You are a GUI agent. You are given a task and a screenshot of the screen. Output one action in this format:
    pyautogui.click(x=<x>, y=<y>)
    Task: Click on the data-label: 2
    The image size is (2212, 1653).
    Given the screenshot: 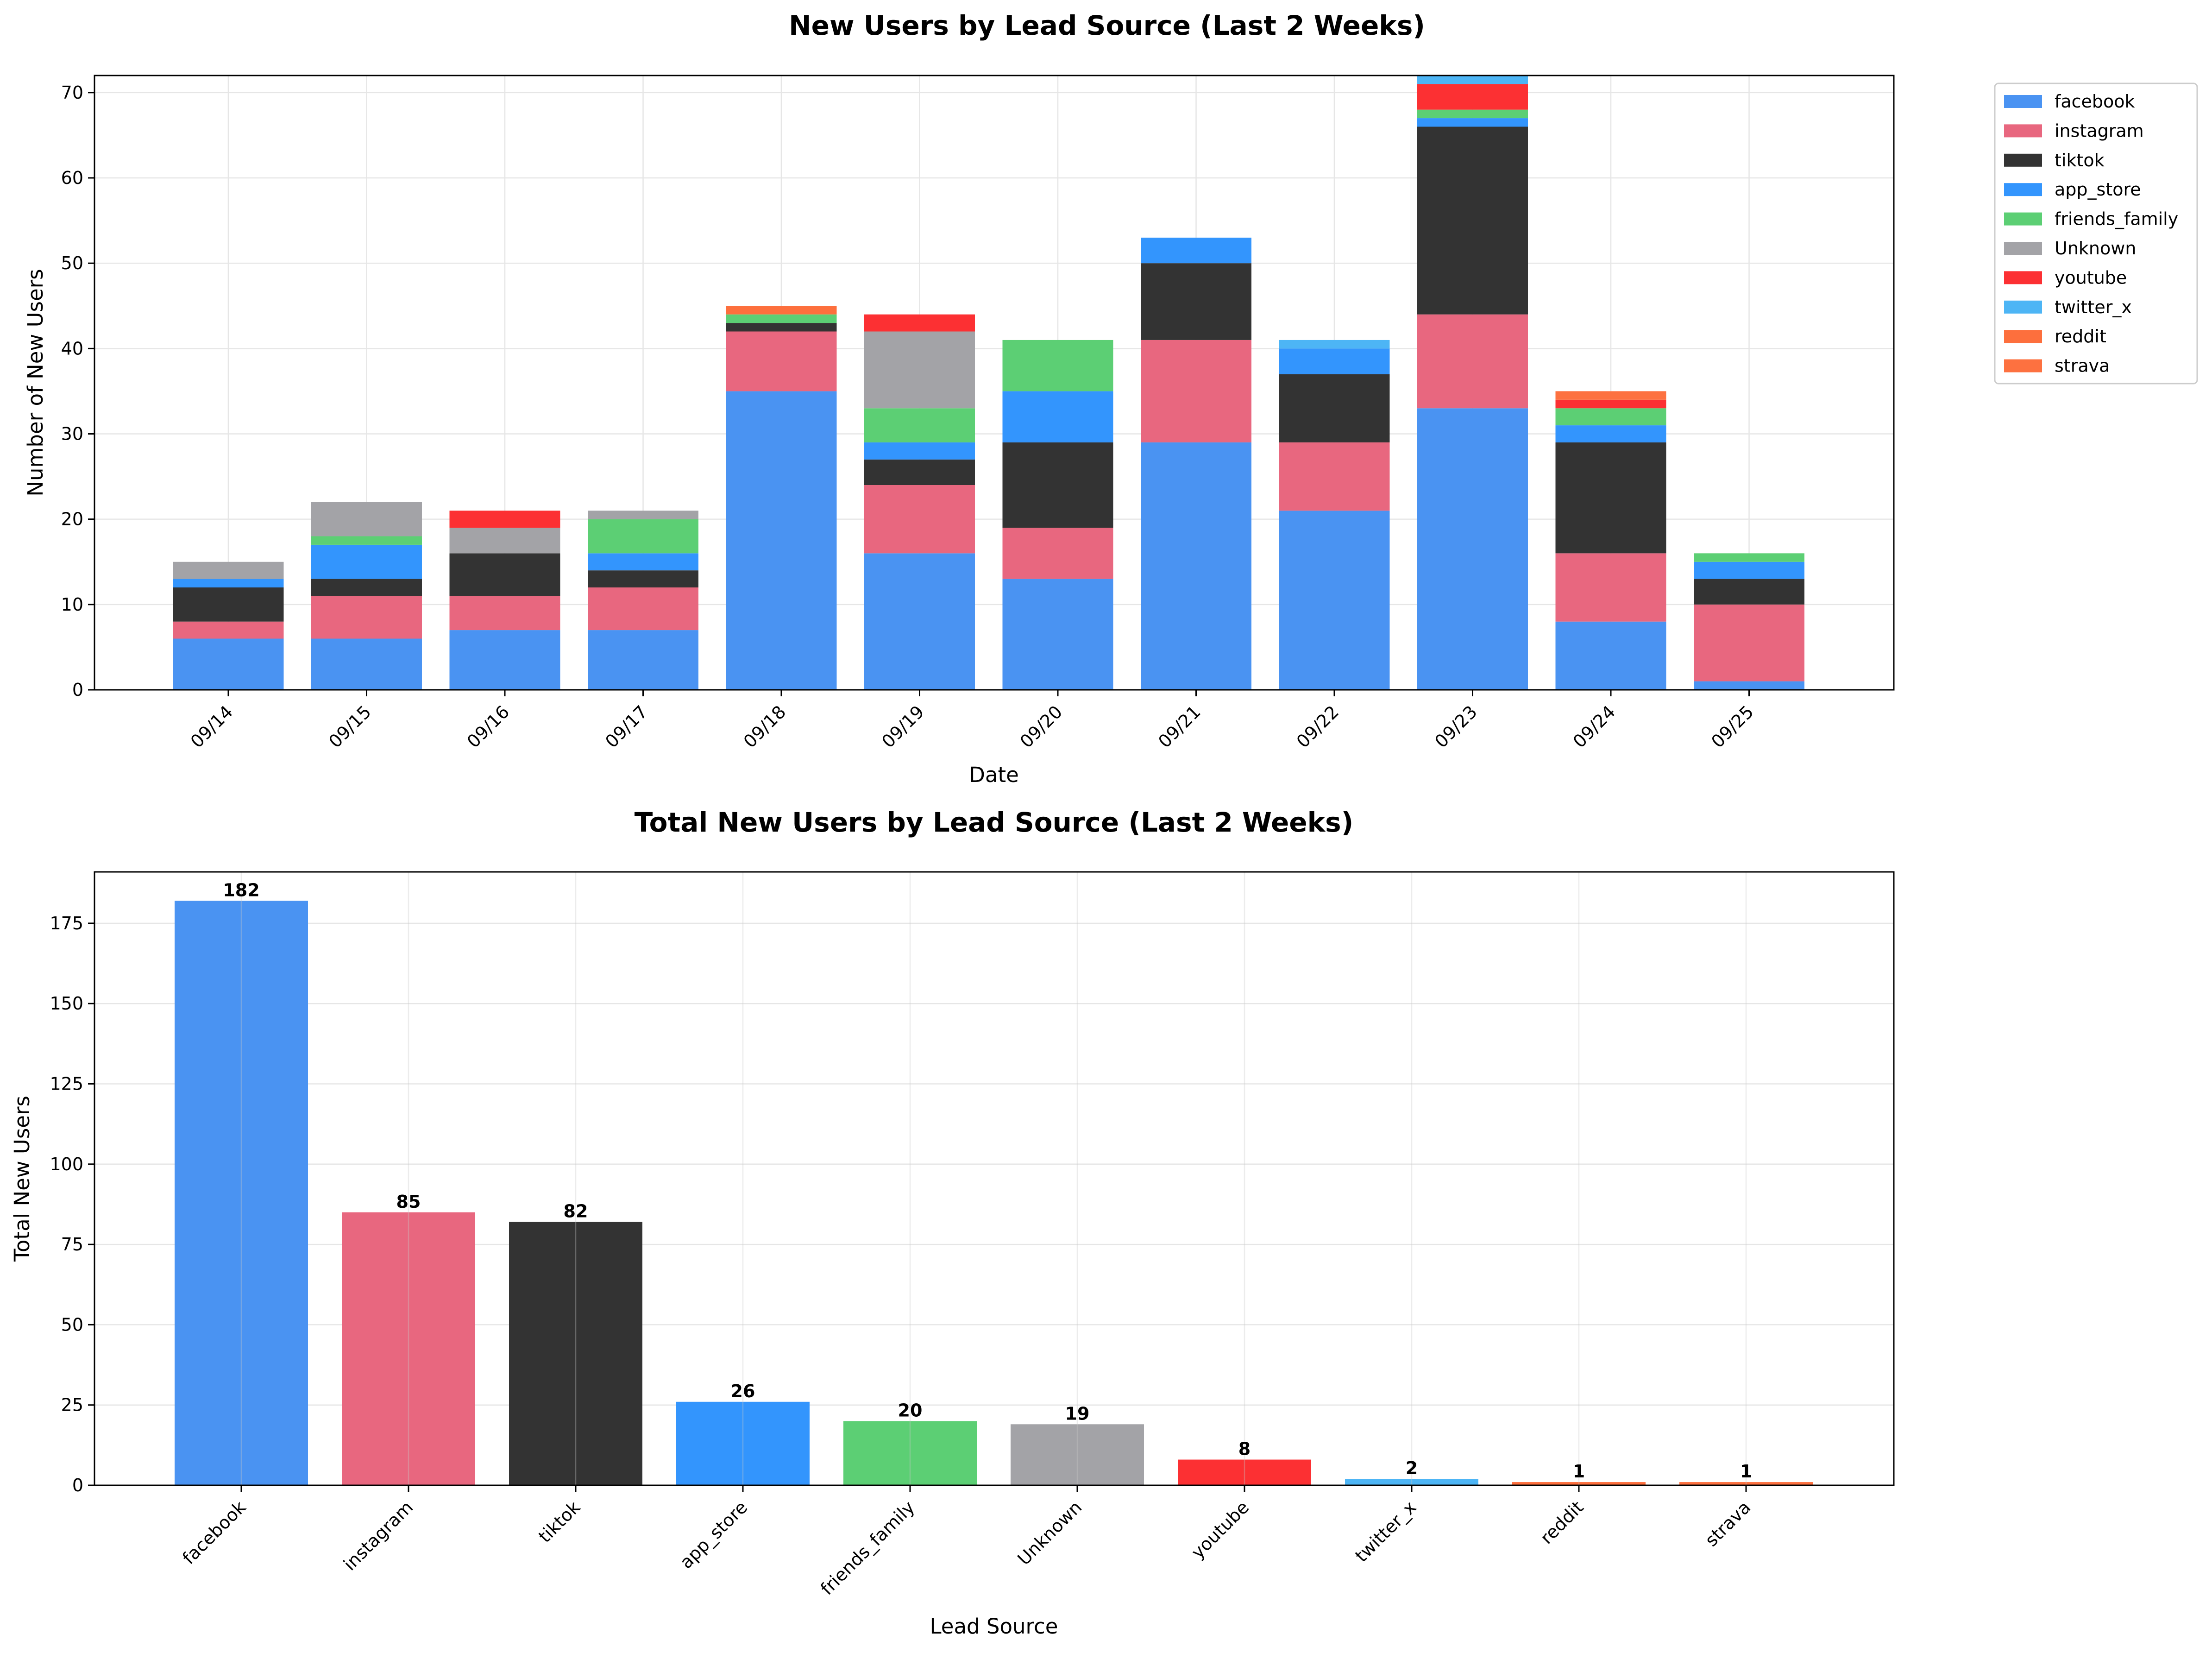 What is the action you would take?
    pyautogui.click(x=1412, y=1468)
    